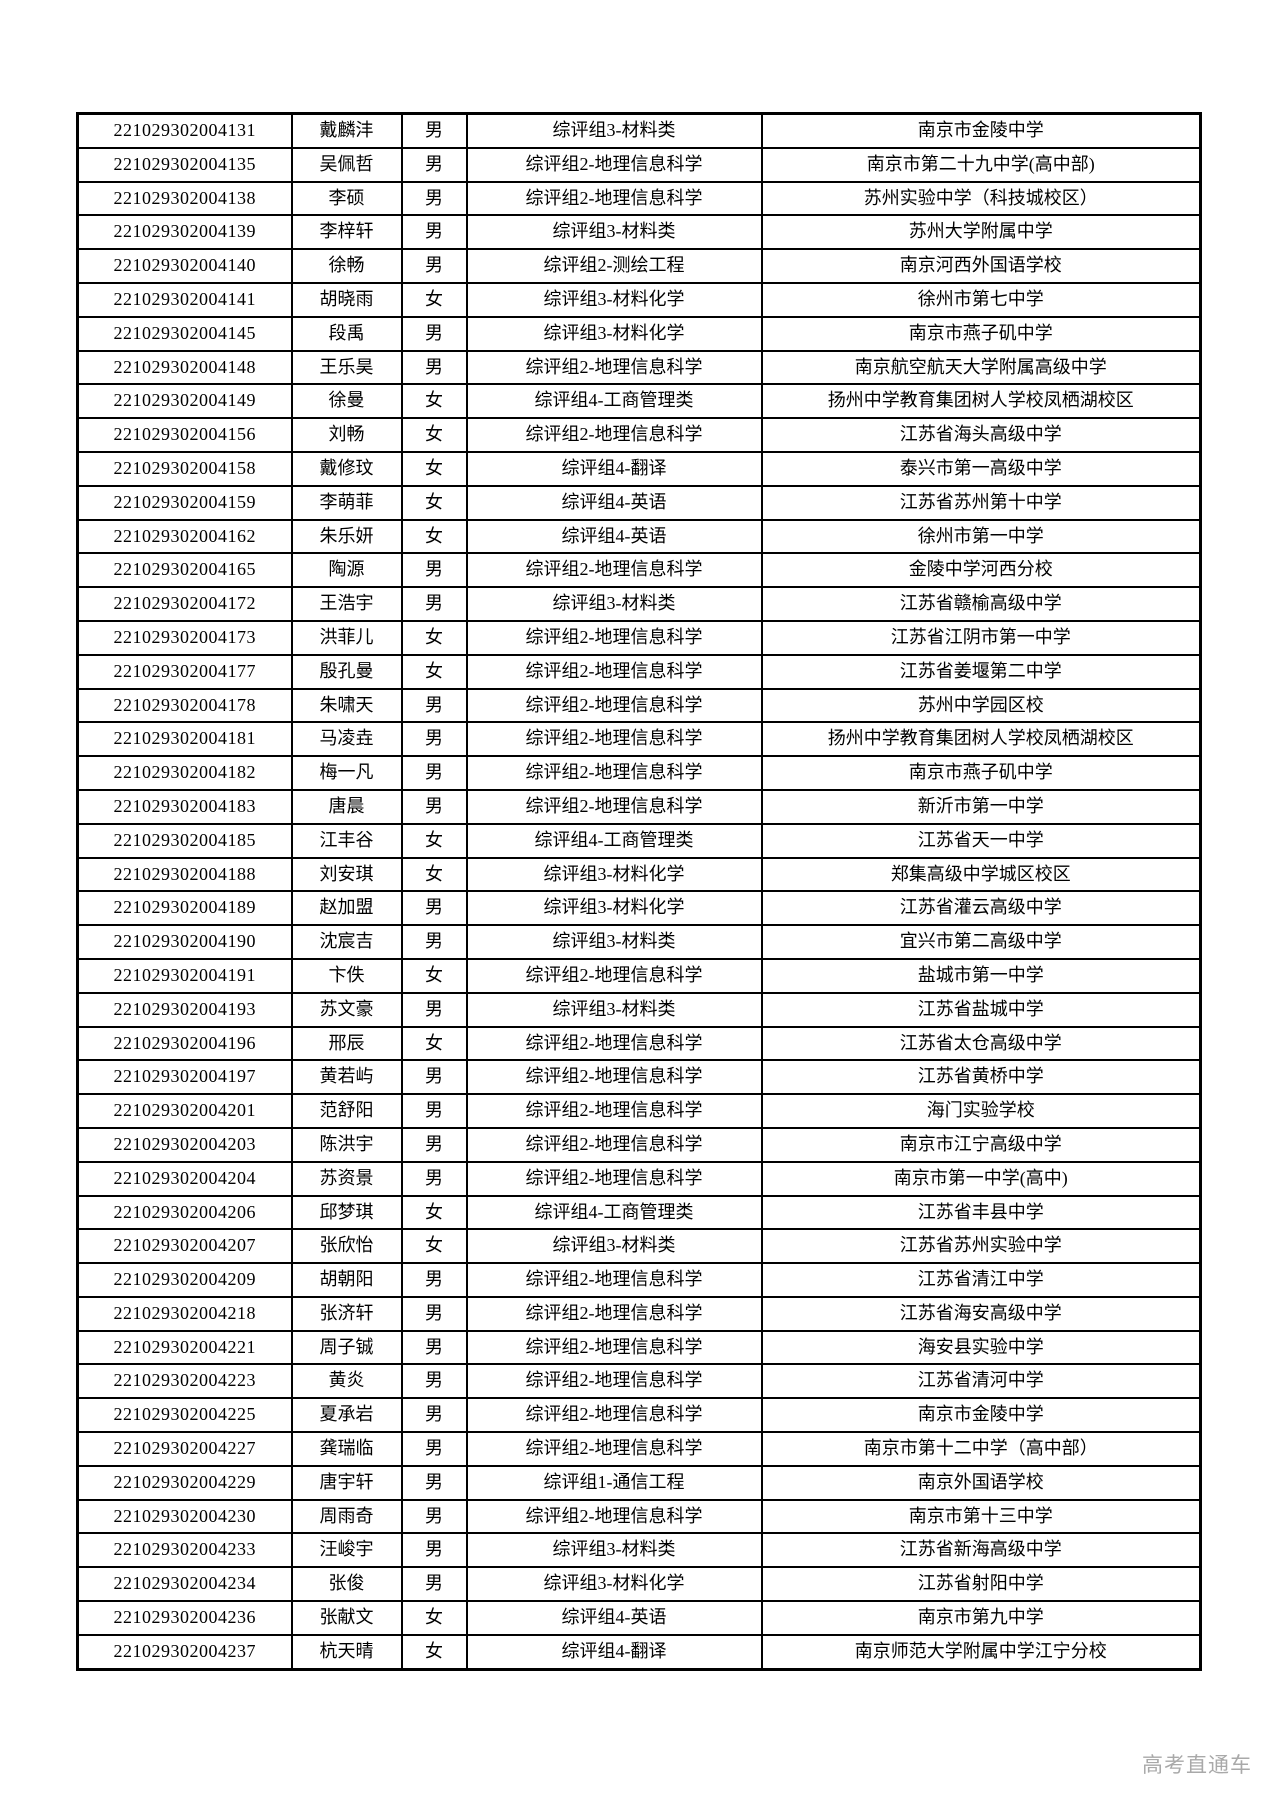  What do you see at coordinates (346, 435) in the screenshot?
I see `cell-name: 刘畅` at bounding box center [346, 435].